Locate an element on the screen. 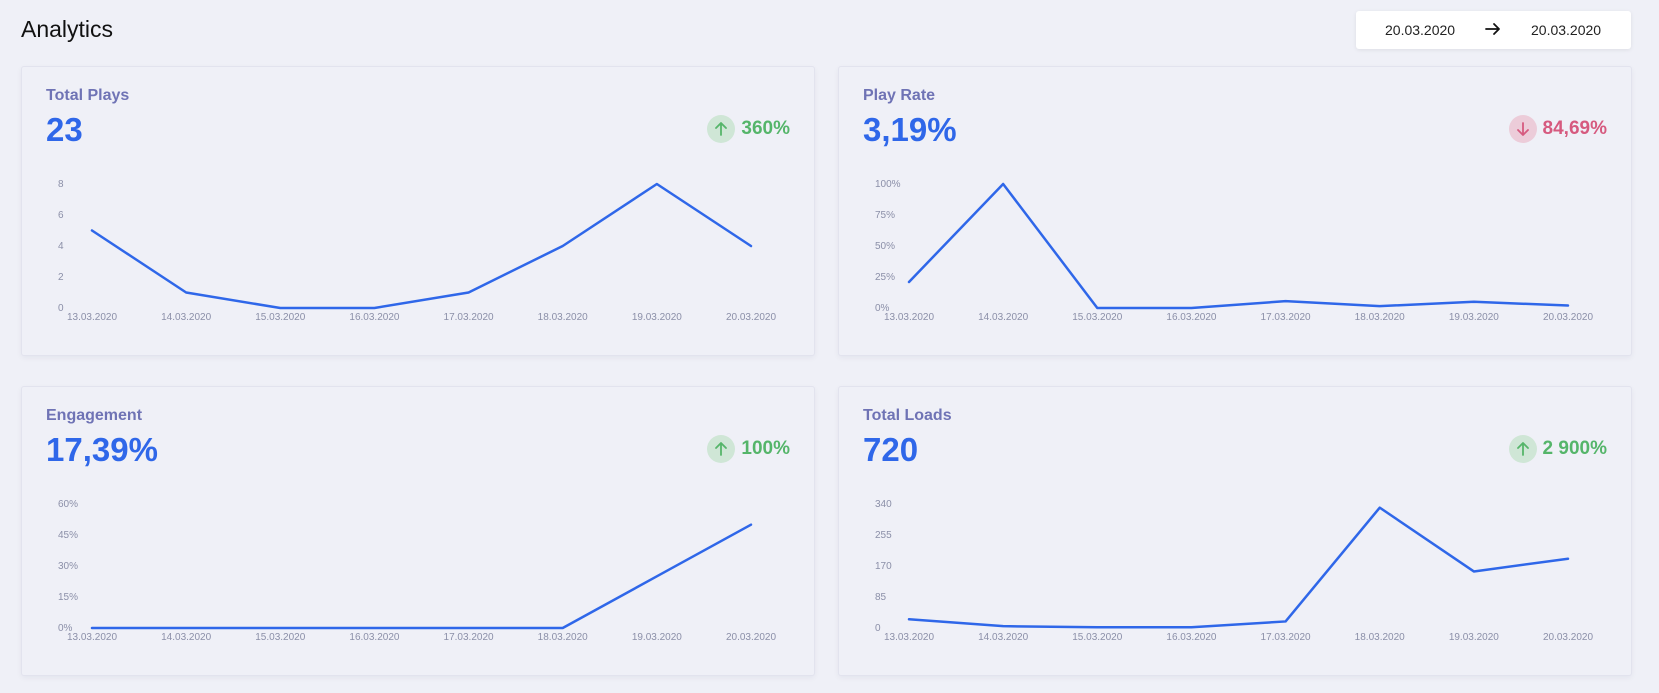 Image resolution: width=1659 pixels, height=693 pixels. change-label: 360% is located at coordinates (765, 128).